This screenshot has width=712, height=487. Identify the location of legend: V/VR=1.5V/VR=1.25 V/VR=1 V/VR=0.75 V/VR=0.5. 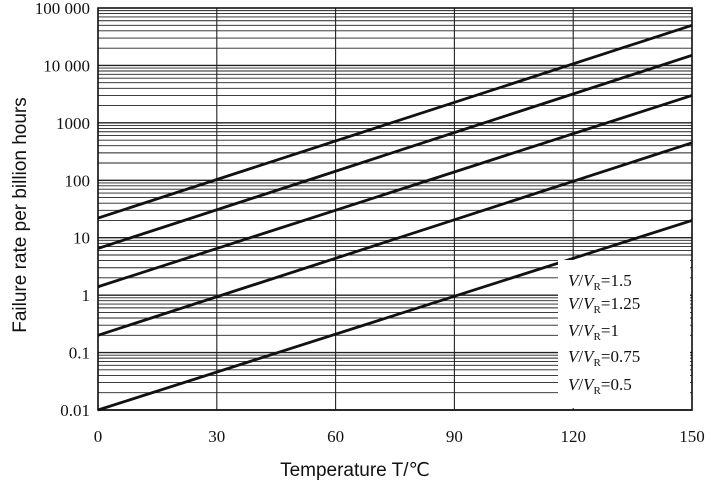
(604, 334).